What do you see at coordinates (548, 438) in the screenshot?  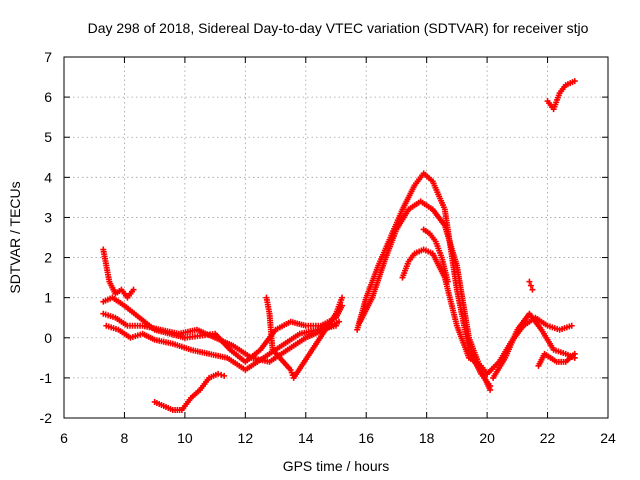 I see `x-tick-label: 22` at bounding box center [548, 438].